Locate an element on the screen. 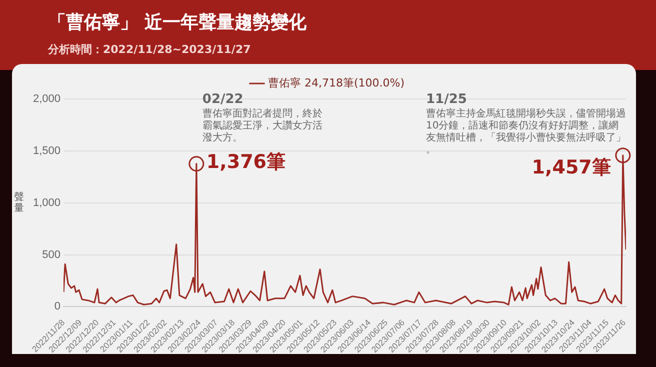 This screenshot has height=367, width=656. annotation: 曹佑寧面對記者提問，終於霸氣認愛王淨，大讚女方活潑大方。 is located at coordinates (262, 126).